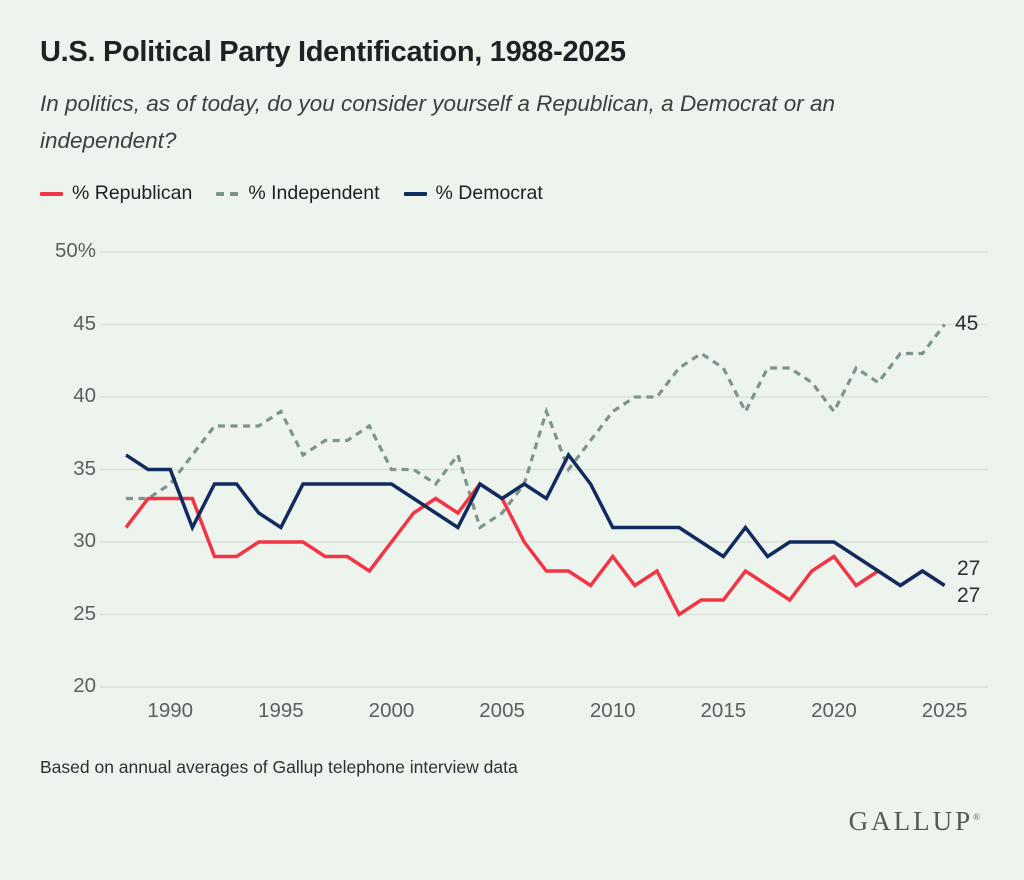 Image resolution: width=1024 pixels, height=880 pixels. What do you see at coordinates (84, 395) in the screenshot?
I see `y-tick-40: 40` at bounding box center [84, 395].